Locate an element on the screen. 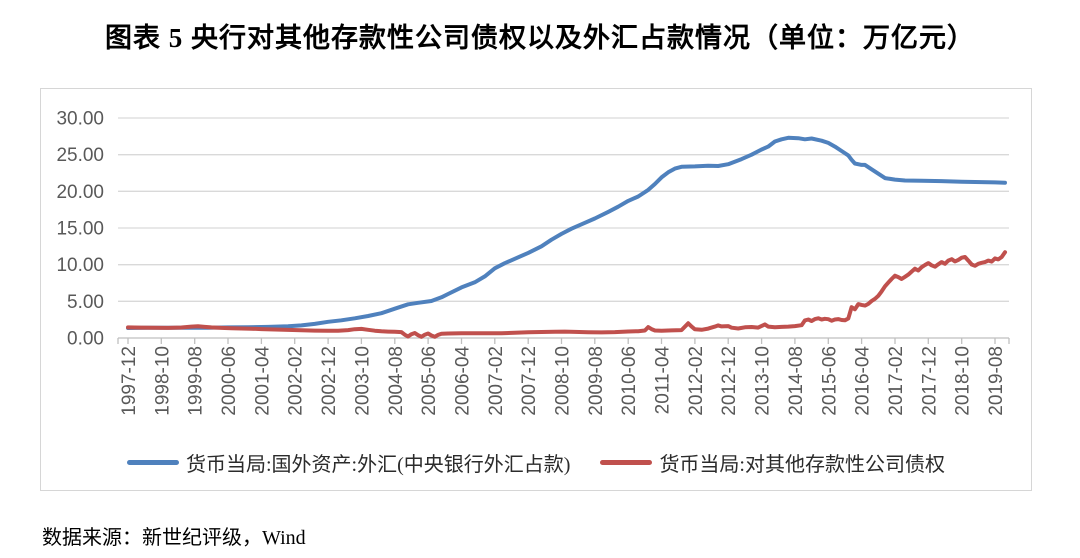 This screenshot has width=1080, height=558. svg-text: 2002-12 is located at coordinates (329, 381).